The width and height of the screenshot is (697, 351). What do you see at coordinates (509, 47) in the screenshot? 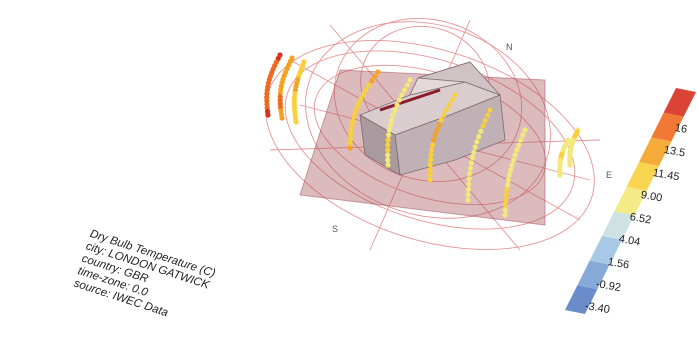
I see `compass-north-label: N` at bounding box center [509, 47].